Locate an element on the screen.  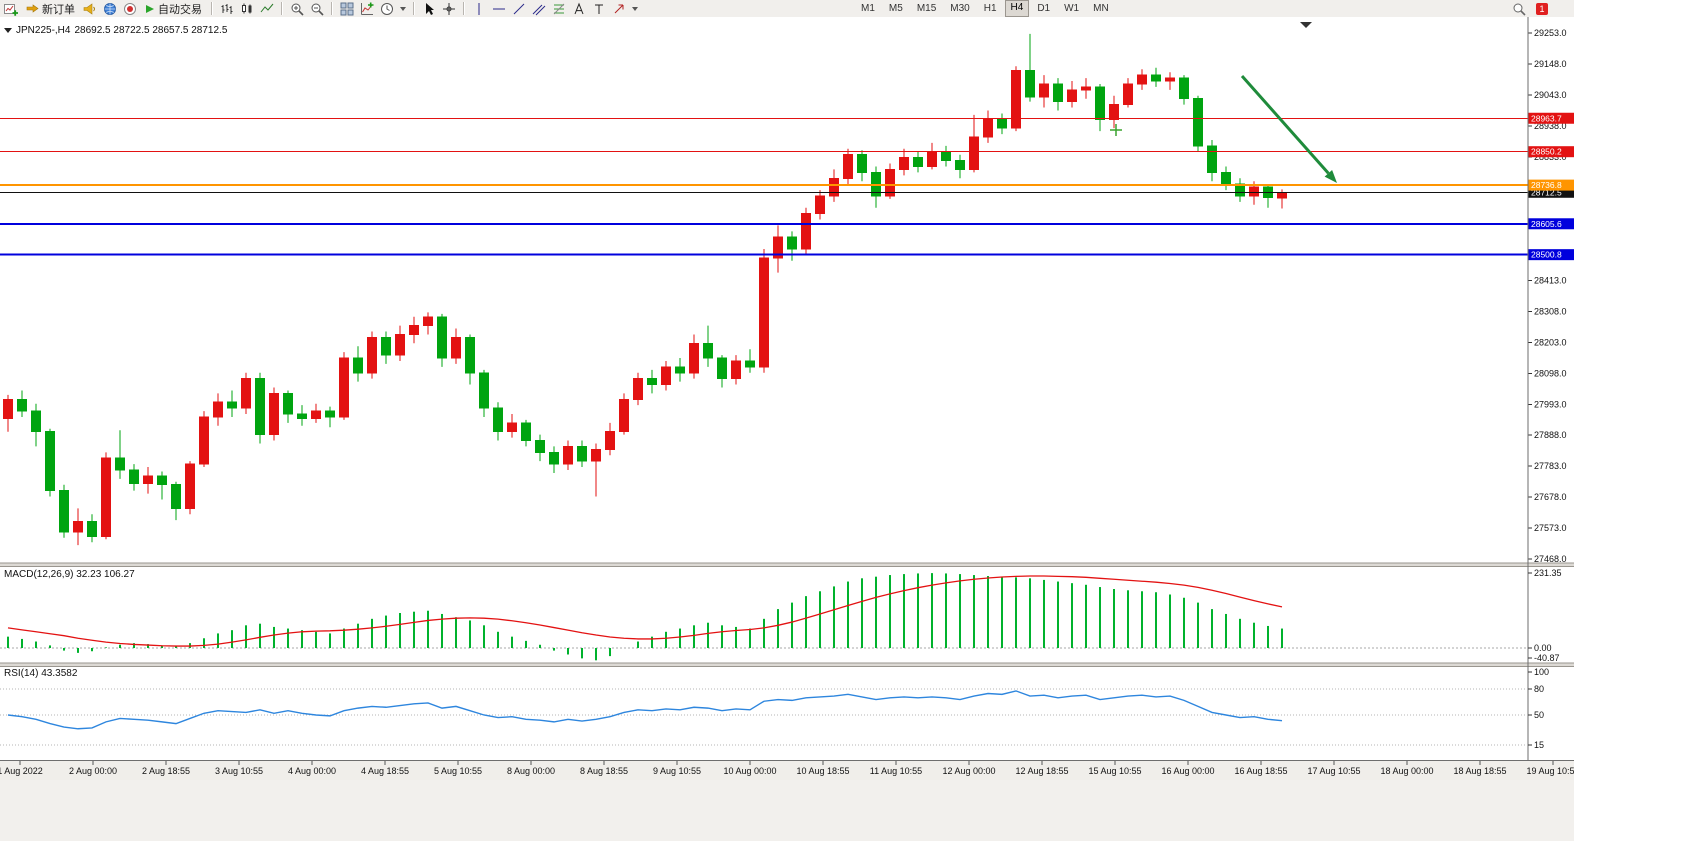
chart-shift-marker-icon is located at coordinates (1306, 25).